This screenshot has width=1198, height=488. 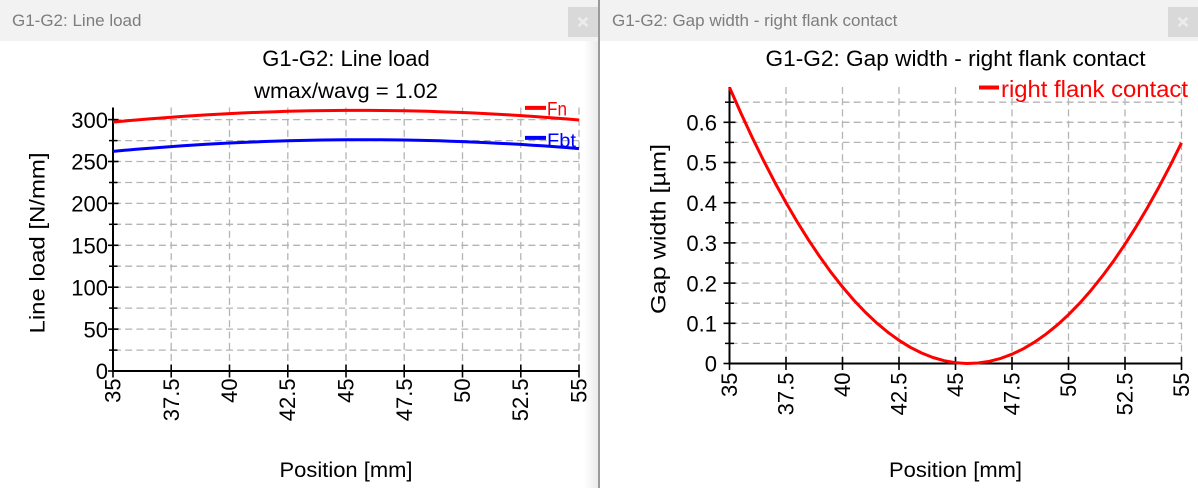 What do you see at coordinates (89, 246) in the screenshot?
I see `svg-text: 150` at bounding box center [89, 246].